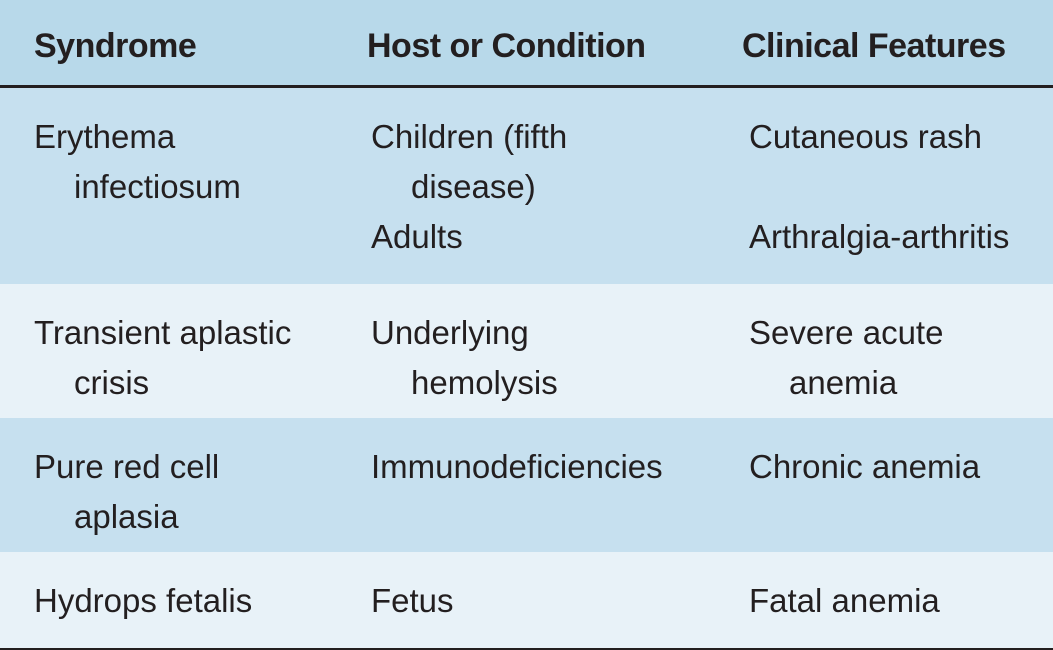  What do you see at coordinates (450, 332) in the screenshot?
I see `host-text: Underlying` at bounding box center [450, 332].